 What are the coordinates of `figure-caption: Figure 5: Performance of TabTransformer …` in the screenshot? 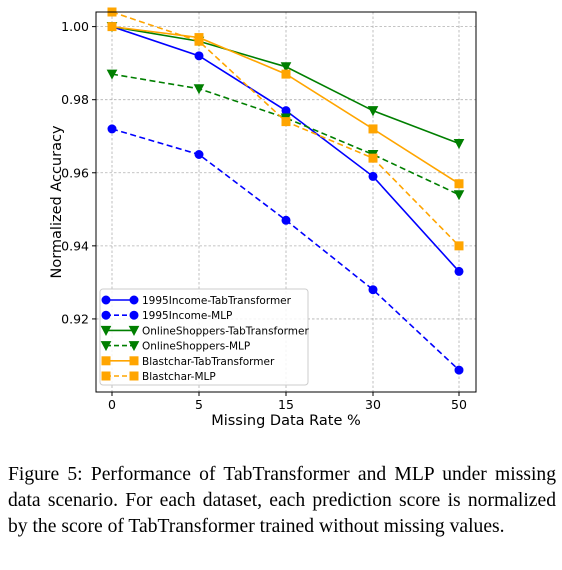 It's located at (282, 500).